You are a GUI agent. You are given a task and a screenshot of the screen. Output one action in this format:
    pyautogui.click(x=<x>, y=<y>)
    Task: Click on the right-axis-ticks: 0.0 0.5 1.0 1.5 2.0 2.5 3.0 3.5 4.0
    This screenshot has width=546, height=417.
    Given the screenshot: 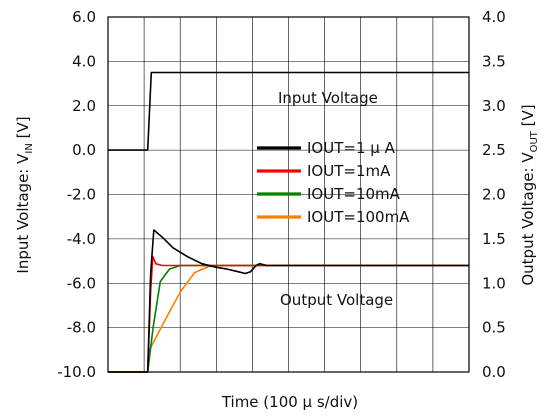 What is the action you would take?
    pyautogui.click(x=494, y=194)
    